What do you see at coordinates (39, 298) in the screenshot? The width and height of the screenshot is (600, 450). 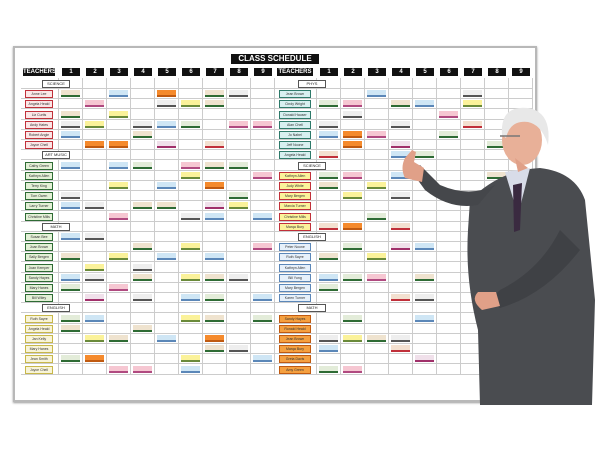 I see `teacher-name: Bill Wiley` at bounding box center [39, 298].